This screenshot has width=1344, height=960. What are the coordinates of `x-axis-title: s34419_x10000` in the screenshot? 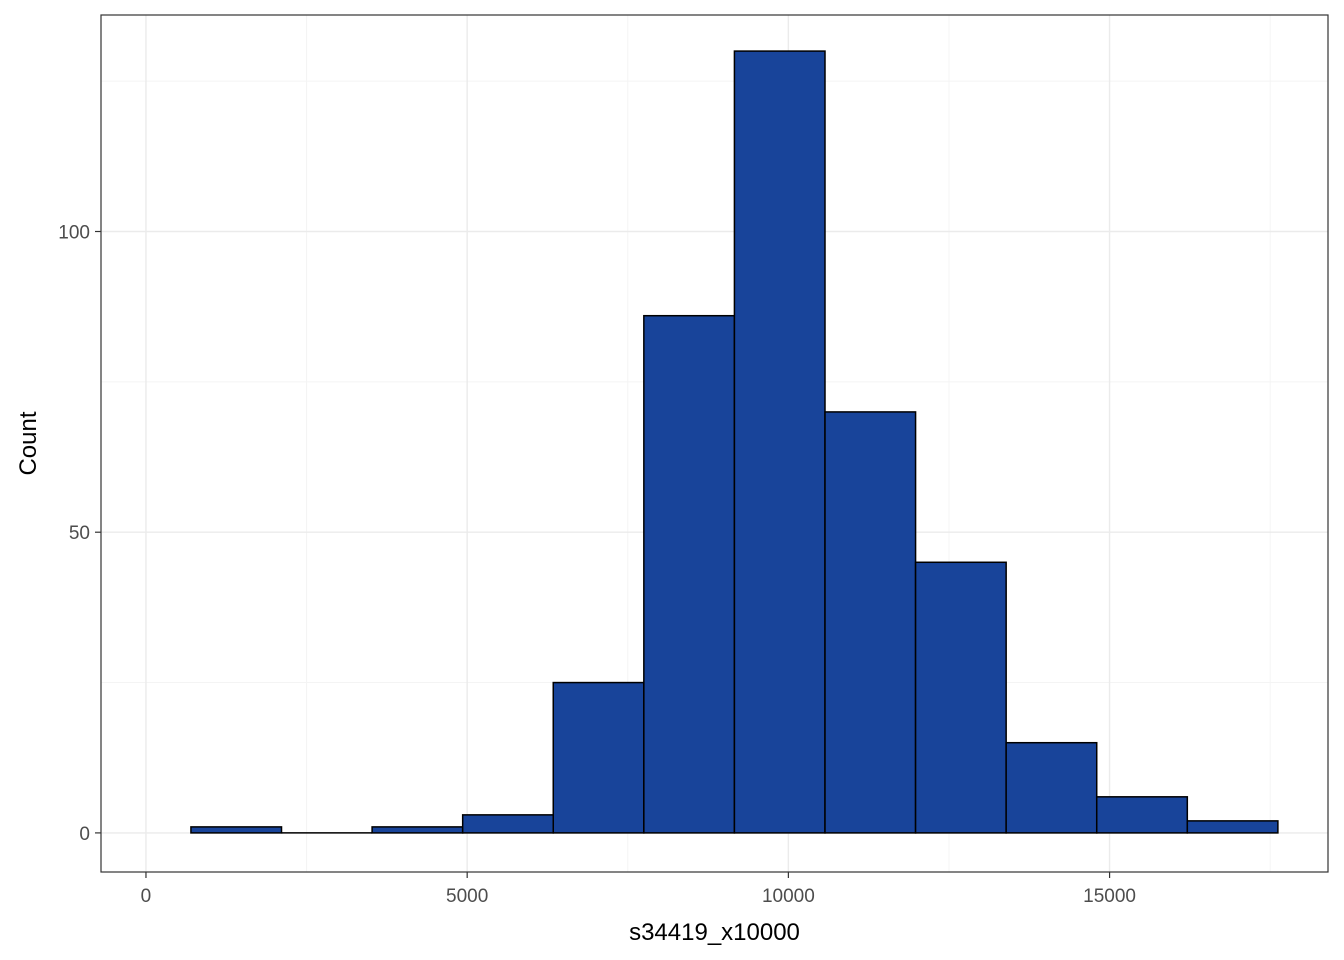 It's located at (714, 932).